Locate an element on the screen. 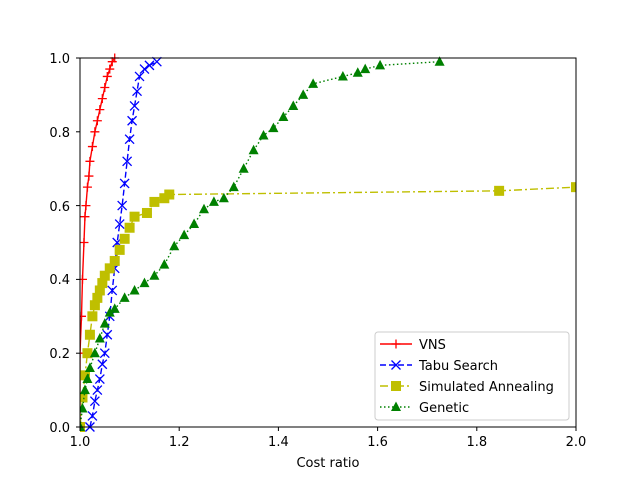 This screenshot has height=480, width=640. y-tick-label: 0.0 is located at coordinates (59, 428).